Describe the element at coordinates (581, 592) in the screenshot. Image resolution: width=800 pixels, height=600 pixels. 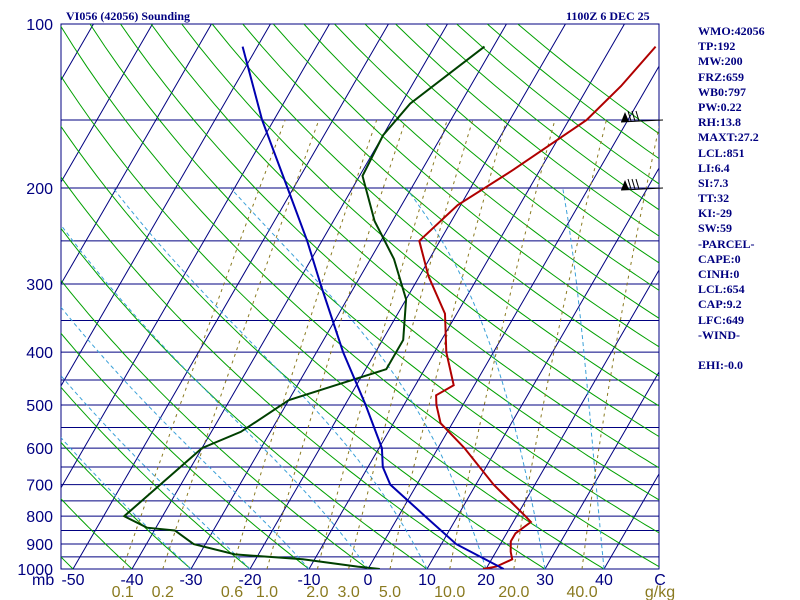
I see `mixing-ratio-label: 40.0` at that location.